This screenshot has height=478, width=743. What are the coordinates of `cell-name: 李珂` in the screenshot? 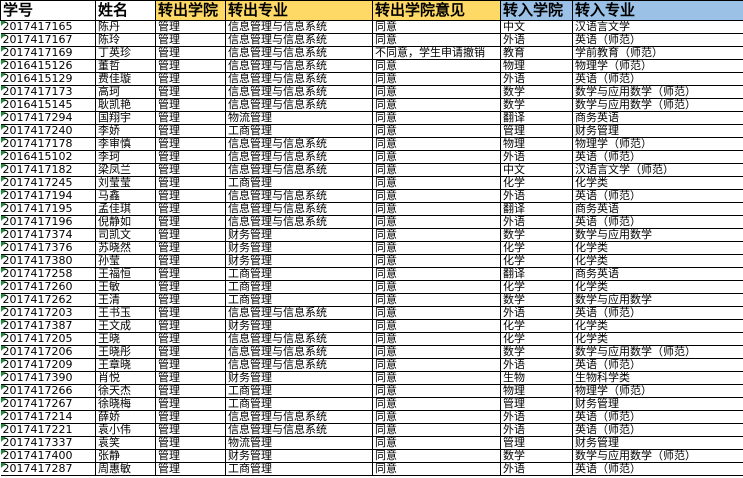 It's located at (125, 157).